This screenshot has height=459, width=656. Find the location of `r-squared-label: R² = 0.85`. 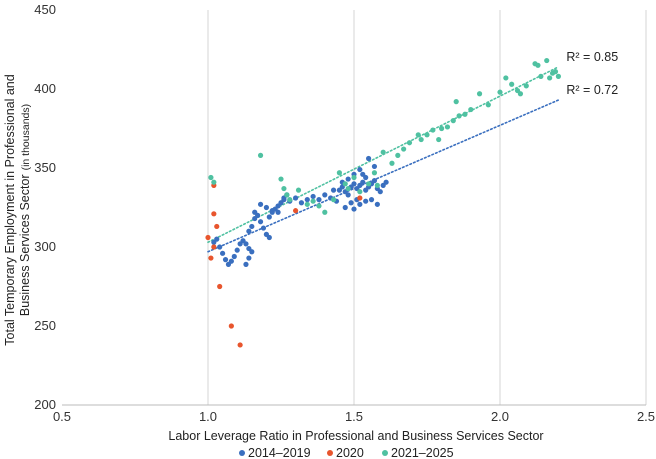

r-squared-label: R² = 0.85 is located at coordinates (592, 57).